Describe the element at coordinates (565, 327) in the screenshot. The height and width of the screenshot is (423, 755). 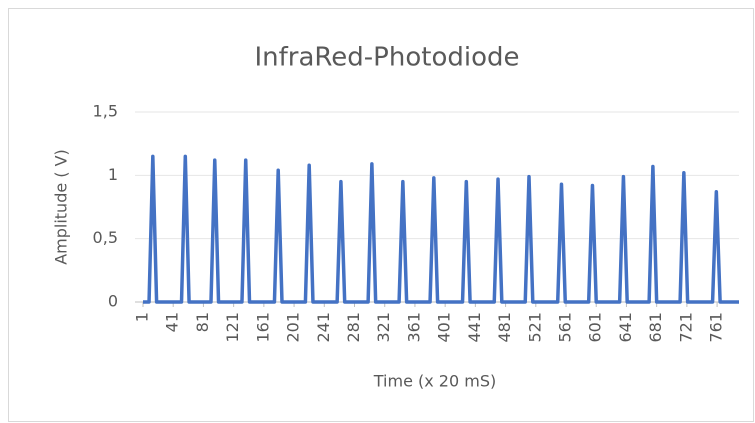
I see `x-tick-label: 561` at that location.